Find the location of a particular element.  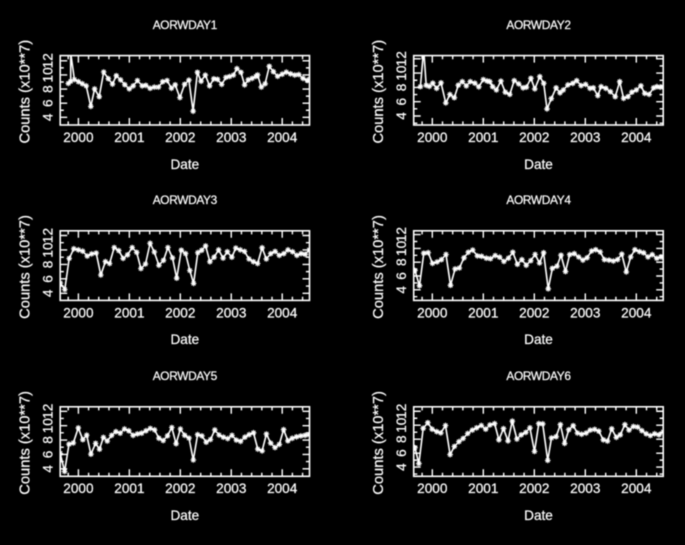

svg-text: AORWDAY5 is located at coordinates (185, 376).